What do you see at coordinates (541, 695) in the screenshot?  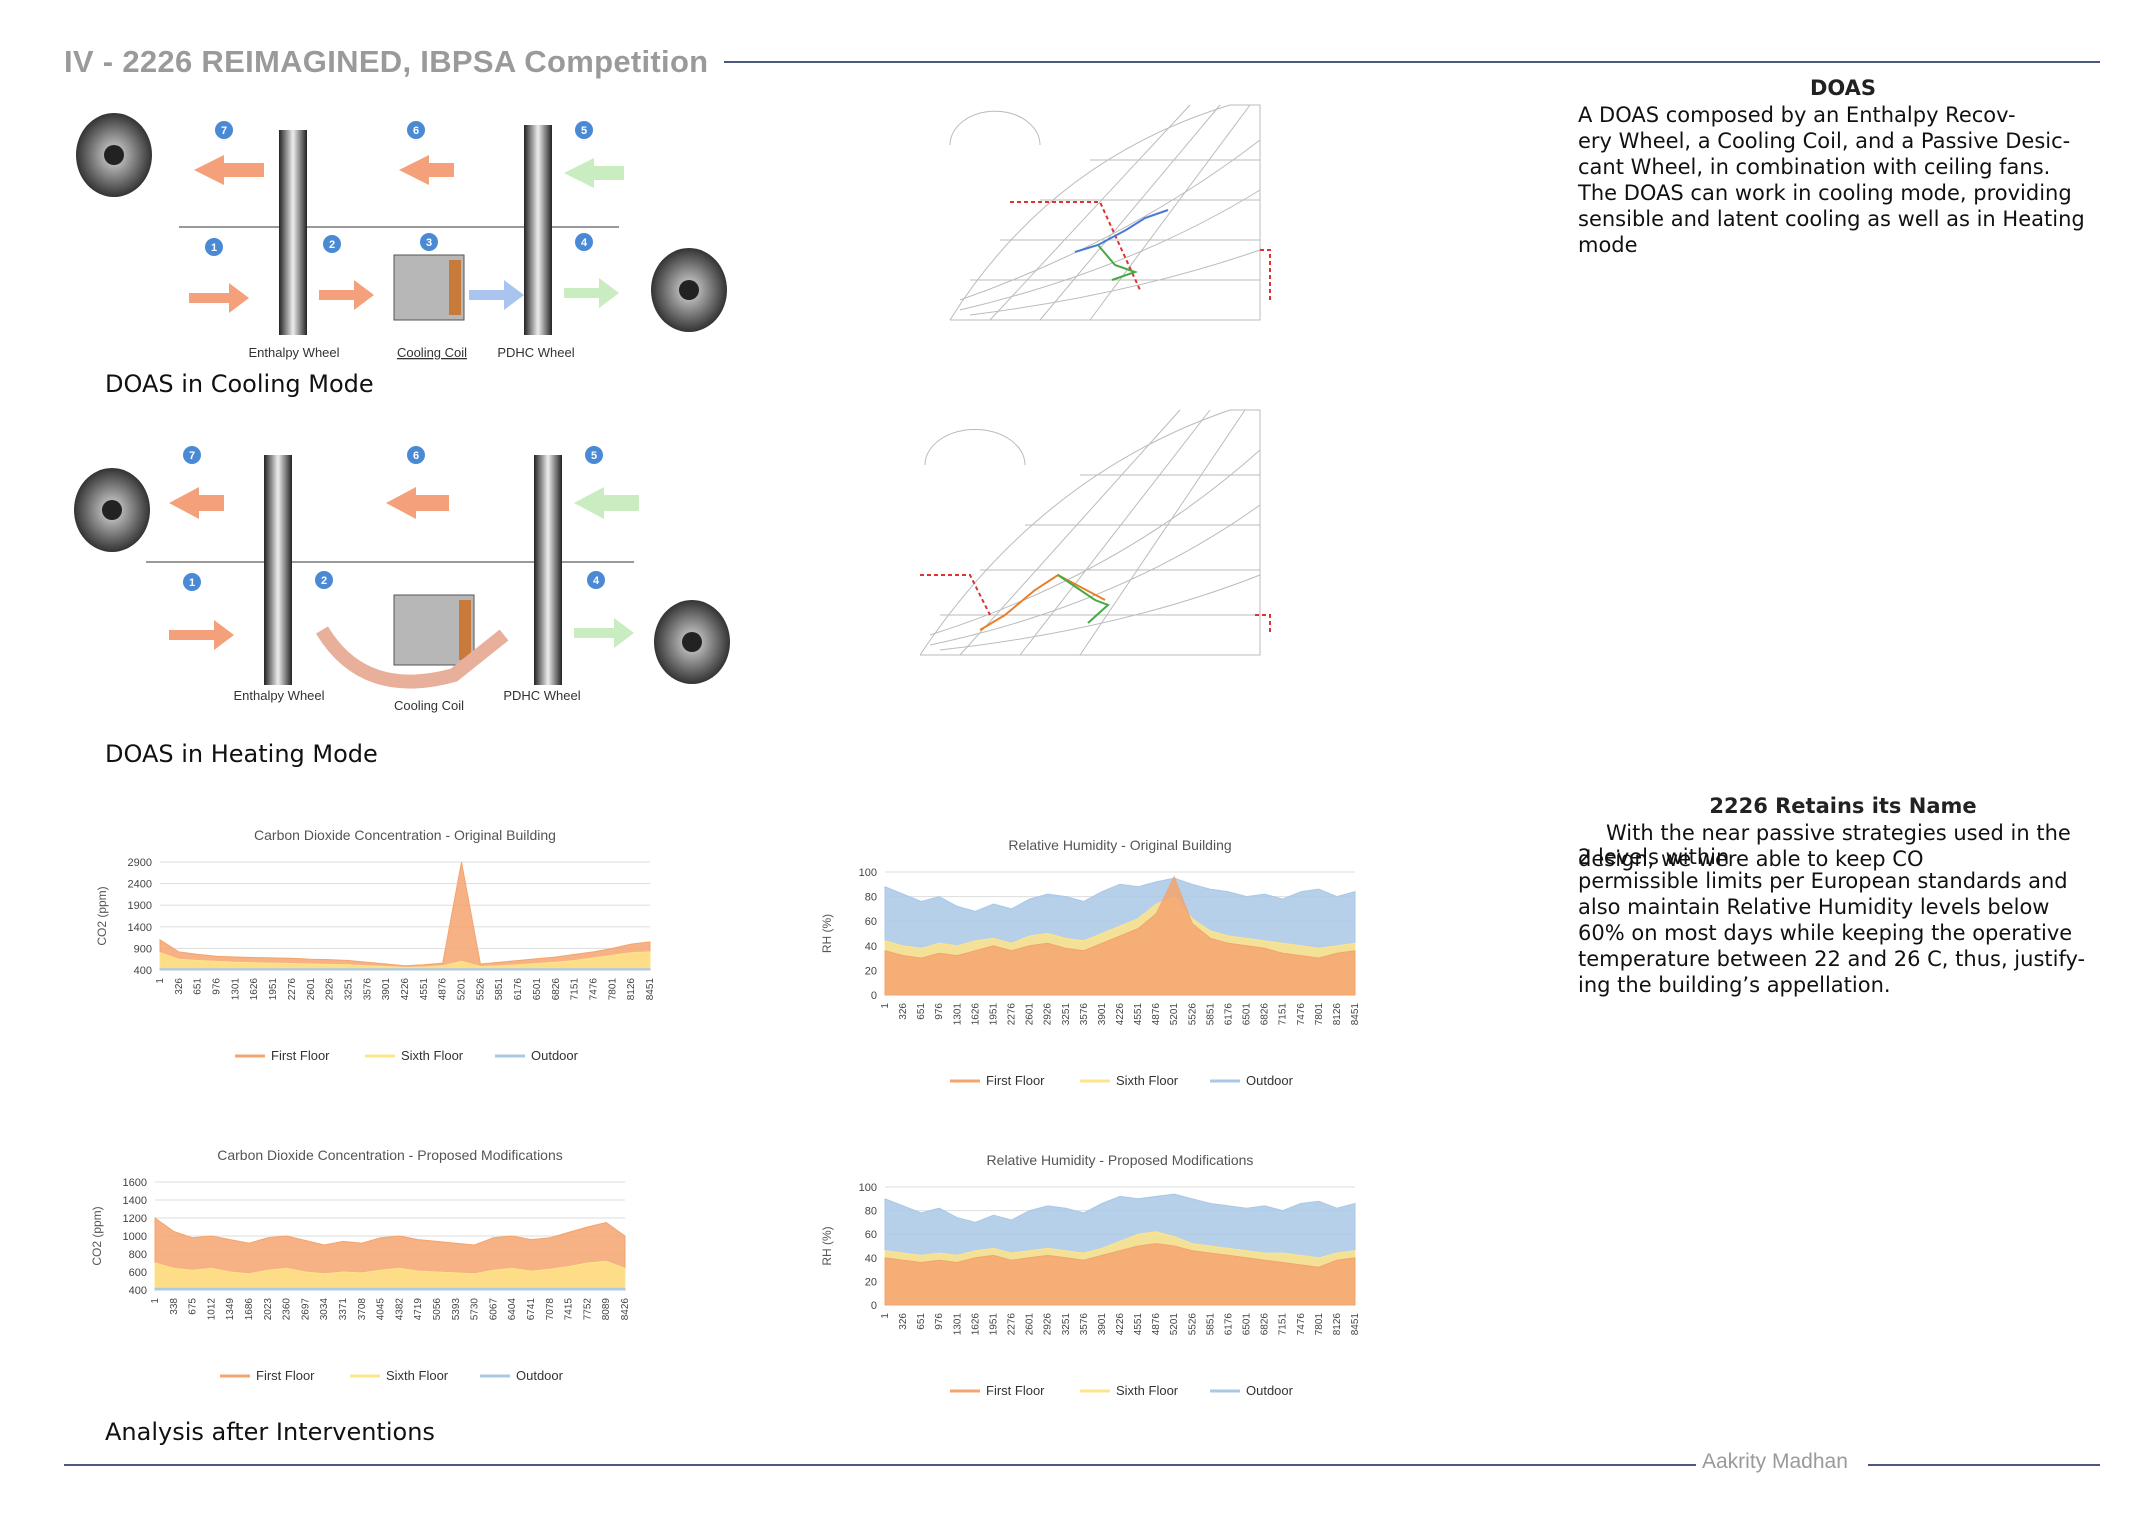 I see `pdhc-wheel-label: PDHC Wheel` at bounding box center [541, 695].